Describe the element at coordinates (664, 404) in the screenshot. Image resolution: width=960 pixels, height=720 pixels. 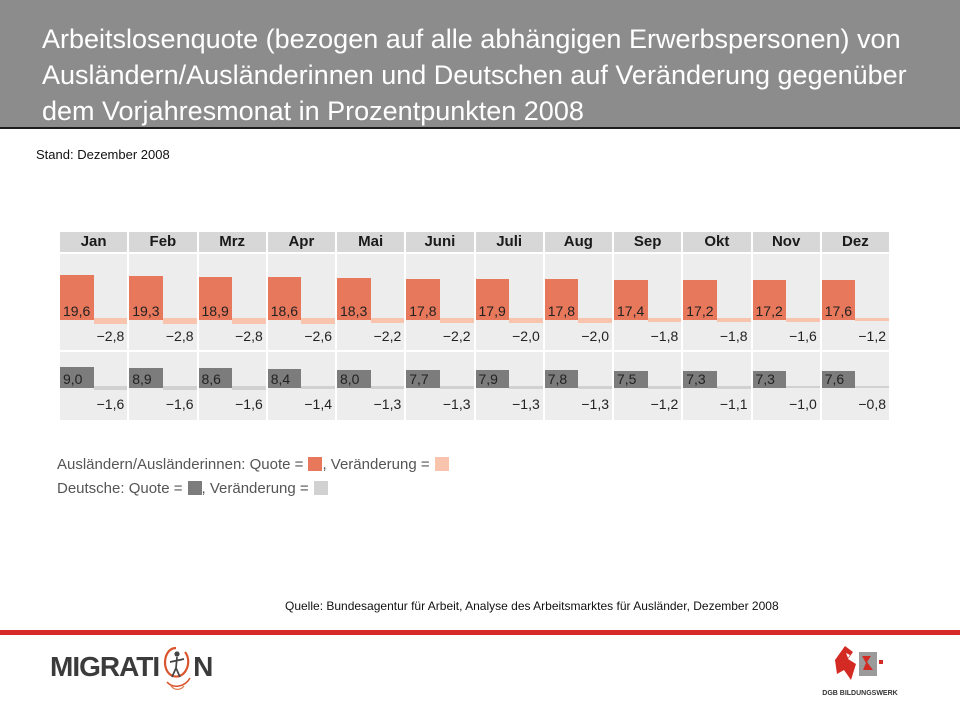
I see `deutsche-change-label: −1,2` at that location.